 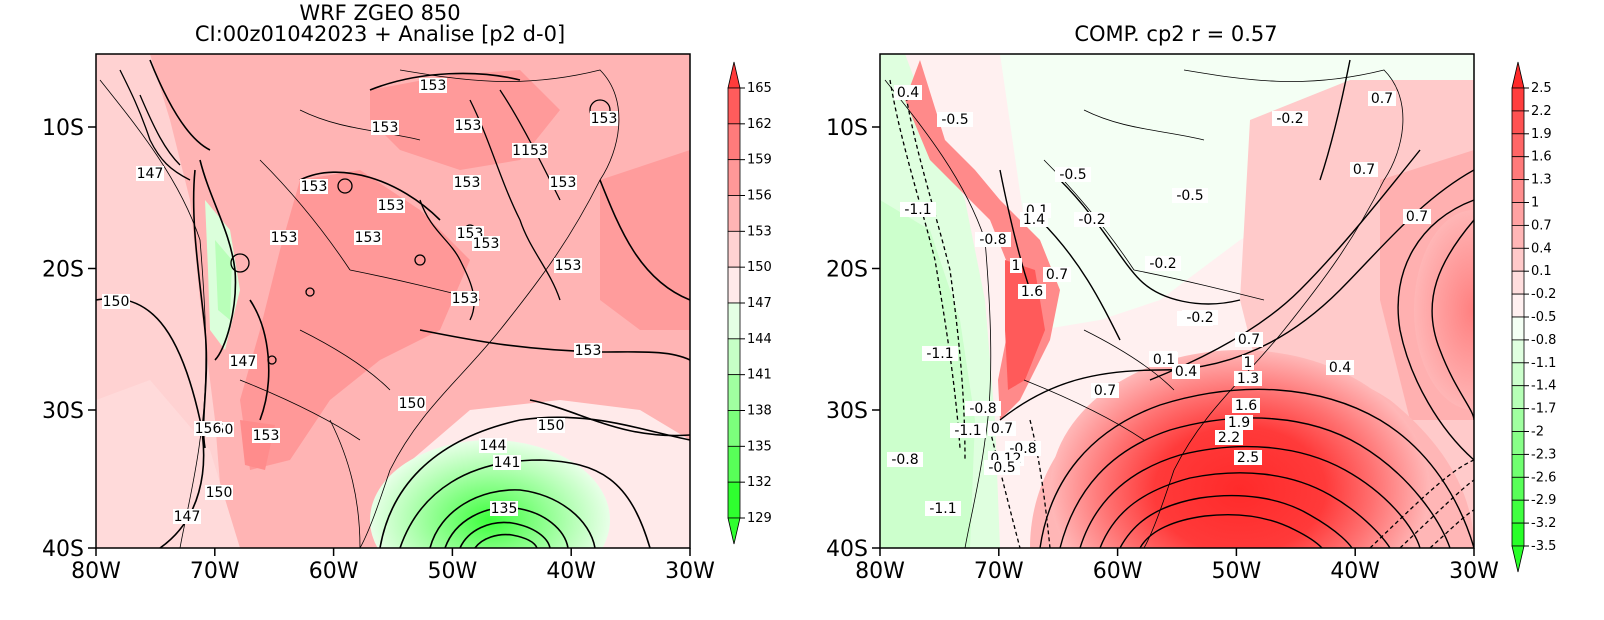 What do you see at coordinates (1175, 34) in the screenshot?
I see `right-title: COMP. cp2 r = 0.57` at bounding box center [1175, 34].